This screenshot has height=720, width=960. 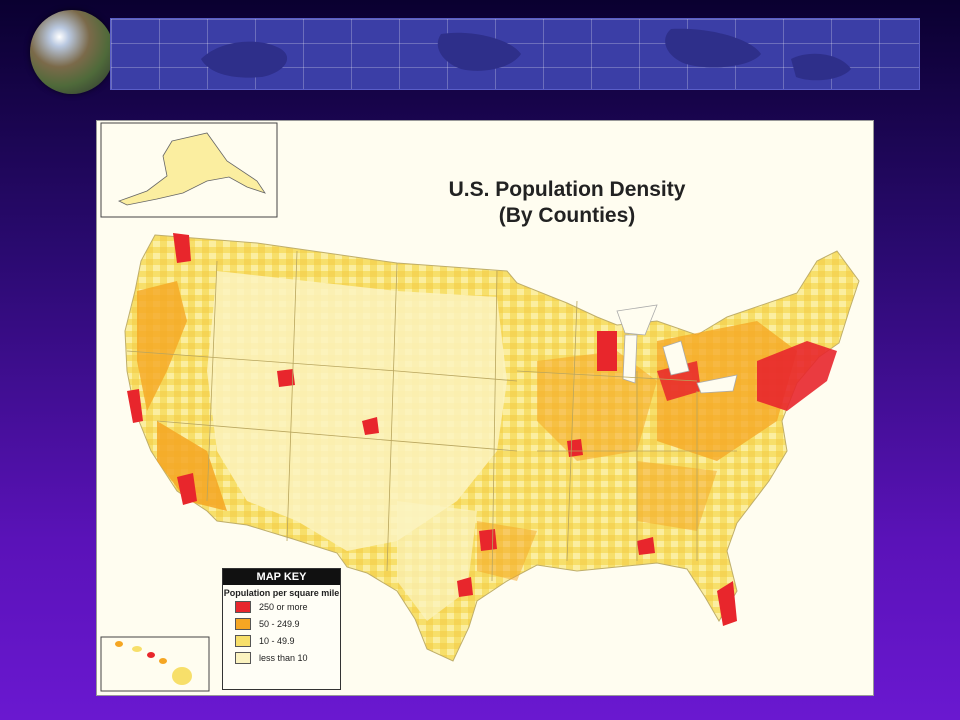 What do you see at coordinates (567, 189) in the screenshot?
I see `map-title-line1: U.S. Population Density` at bounding box center [567, 189].